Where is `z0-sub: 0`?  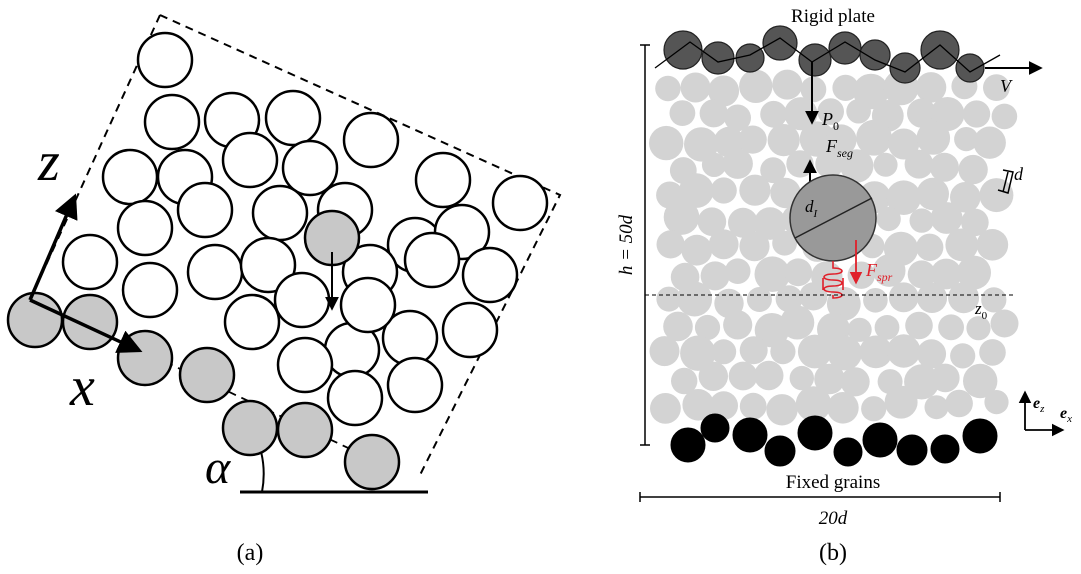
z0-sub: 0 is located at coordinates (985, 316).